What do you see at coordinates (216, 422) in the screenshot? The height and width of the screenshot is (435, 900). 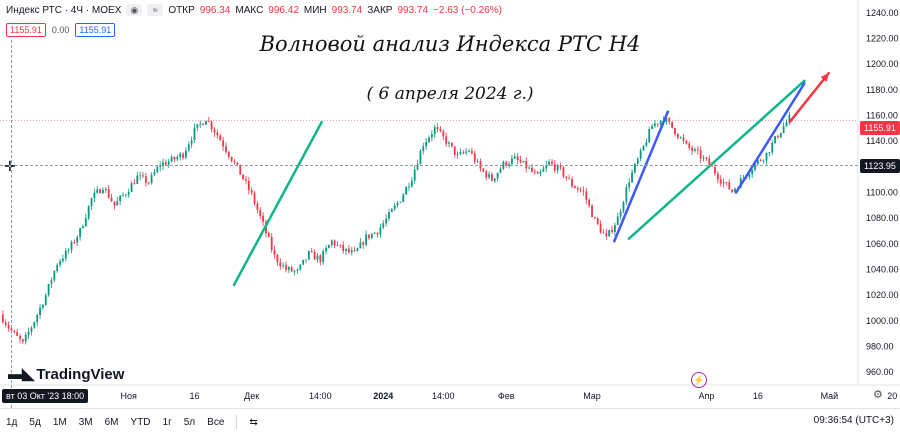 I see `timeframe-all: Все` at bounding box center [216, 422].